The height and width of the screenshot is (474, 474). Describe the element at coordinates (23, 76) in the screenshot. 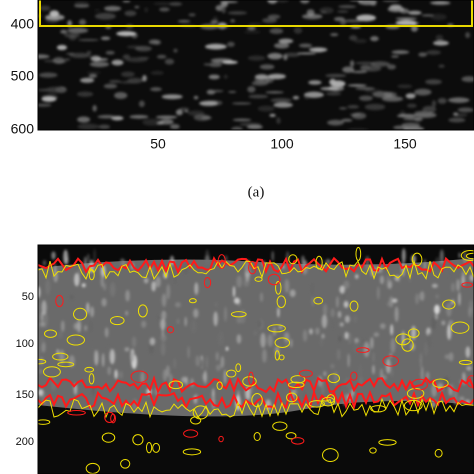

I see `y-tick-label: 500` at that location.